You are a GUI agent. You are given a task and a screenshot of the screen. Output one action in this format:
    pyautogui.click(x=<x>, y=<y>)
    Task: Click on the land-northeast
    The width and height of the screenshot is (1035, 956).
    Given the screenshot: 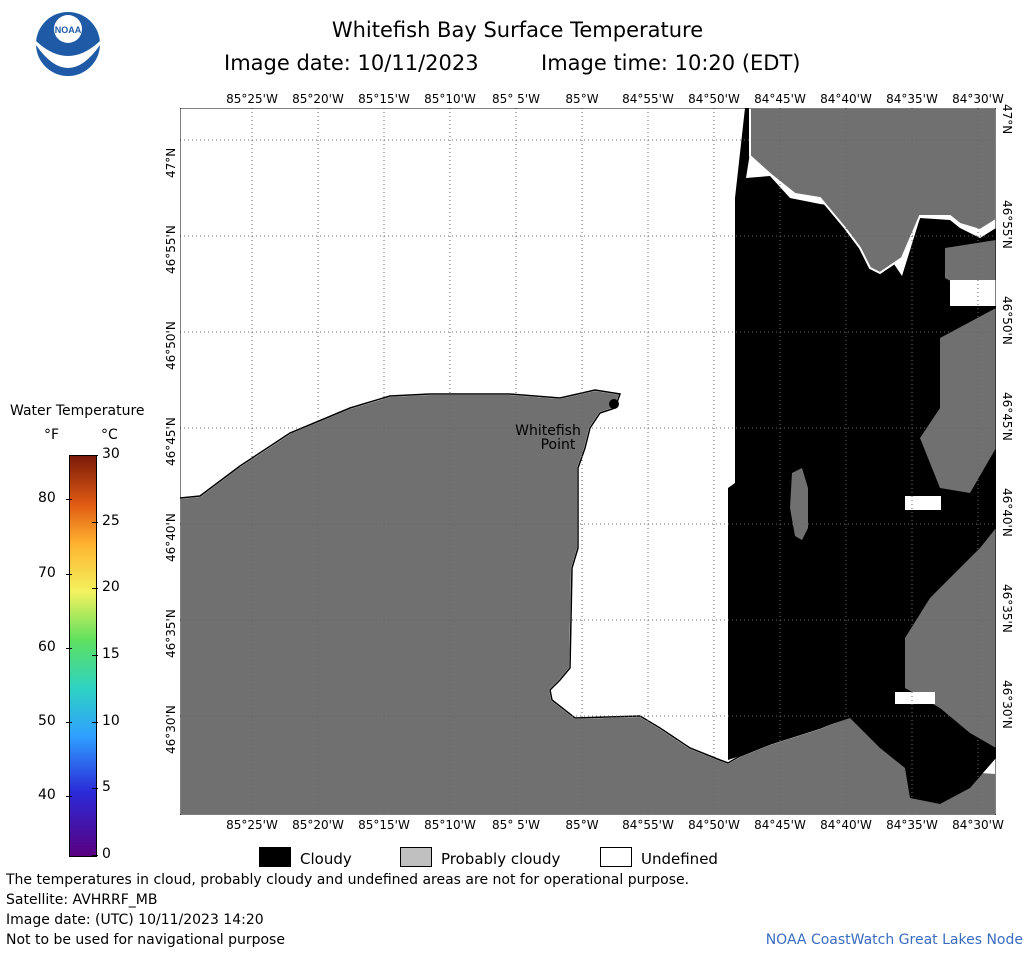 What is the action you would take?
    pyautogui.click(x=872, y=191)
    